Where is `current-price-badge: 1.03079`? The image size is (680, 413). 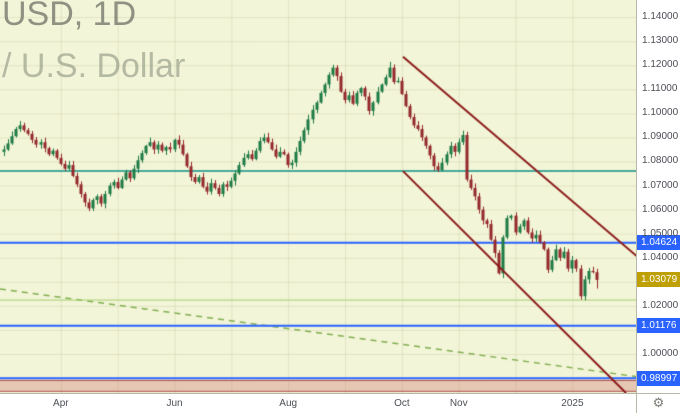 current-price-badge: 1.03079 is located at coordinates (658, 280).